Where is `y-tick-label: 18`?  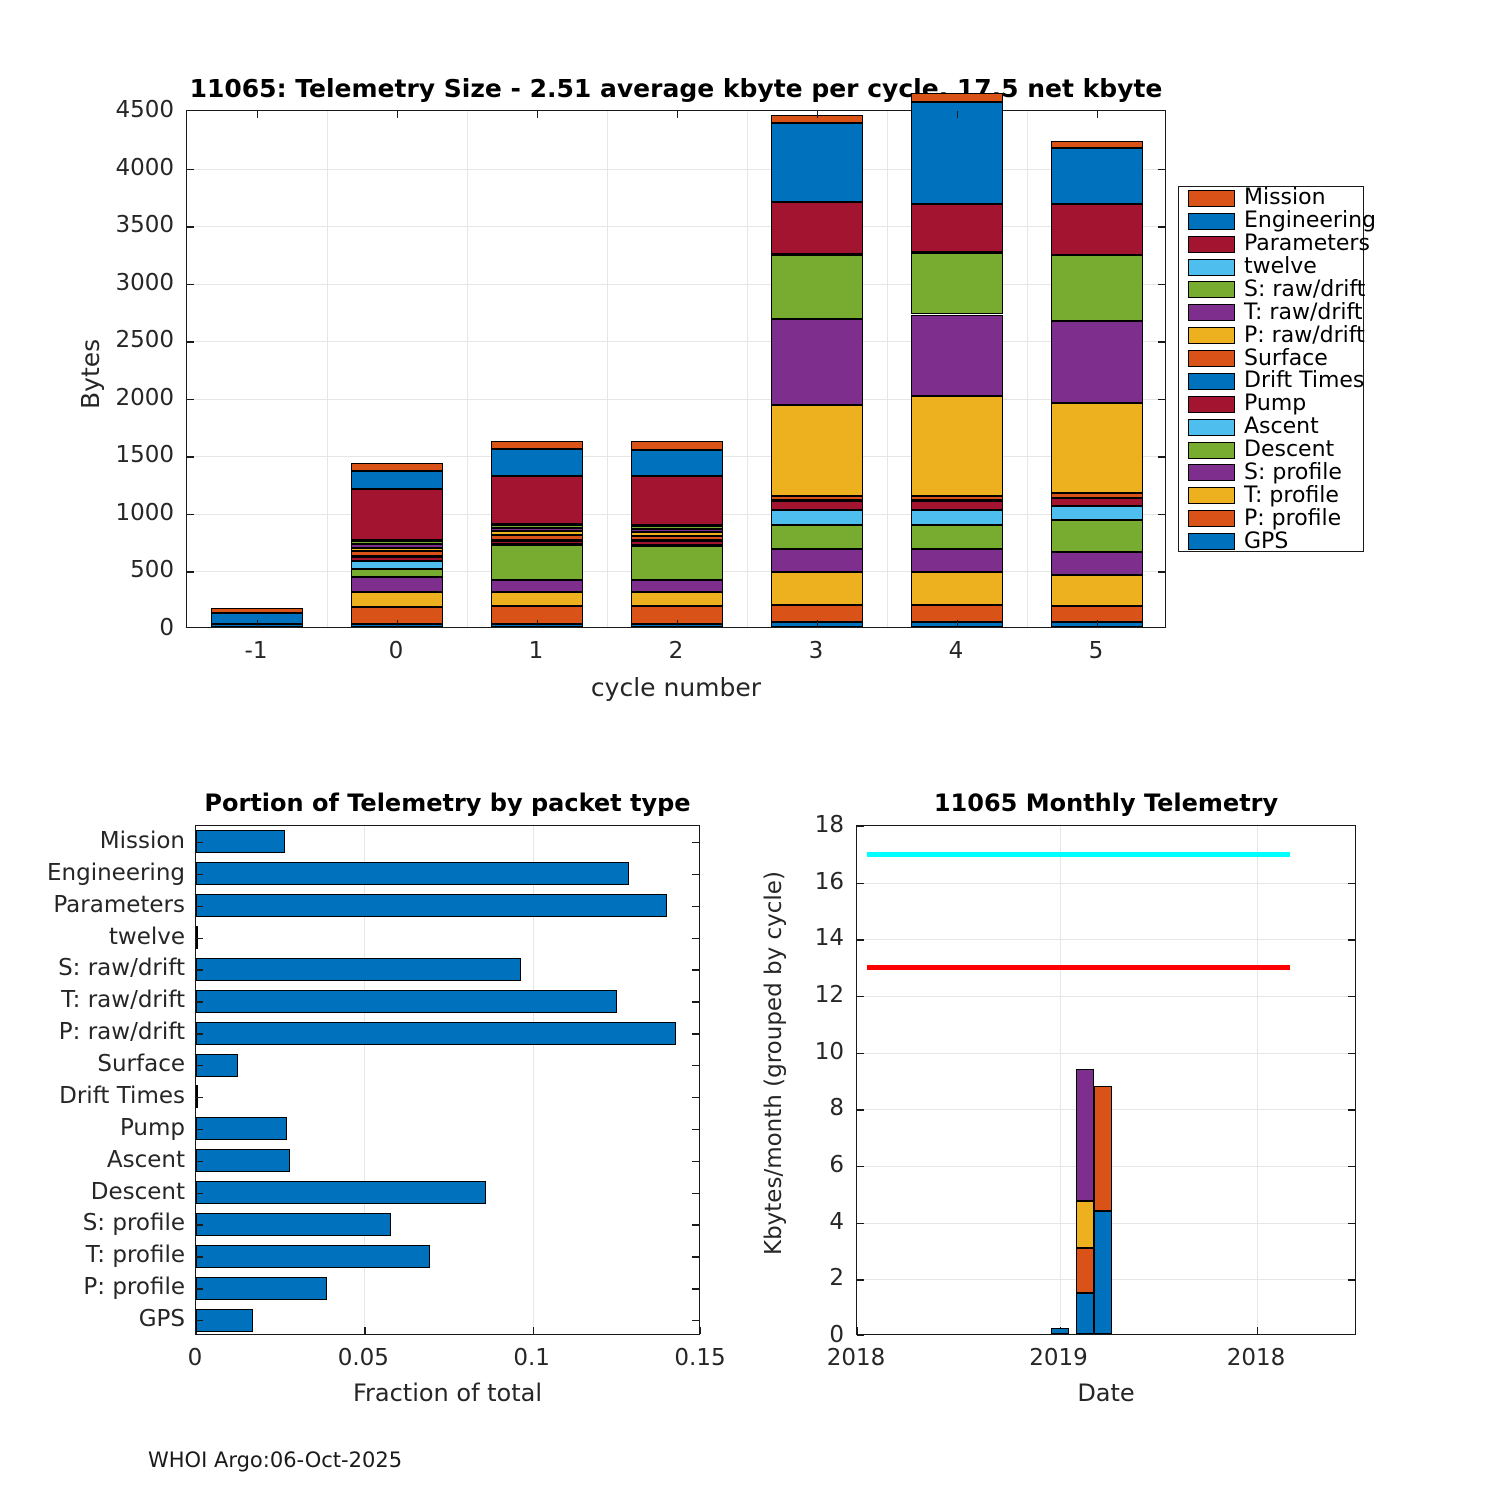
y-tick-label: 18 is located at coordinates (829, 825).